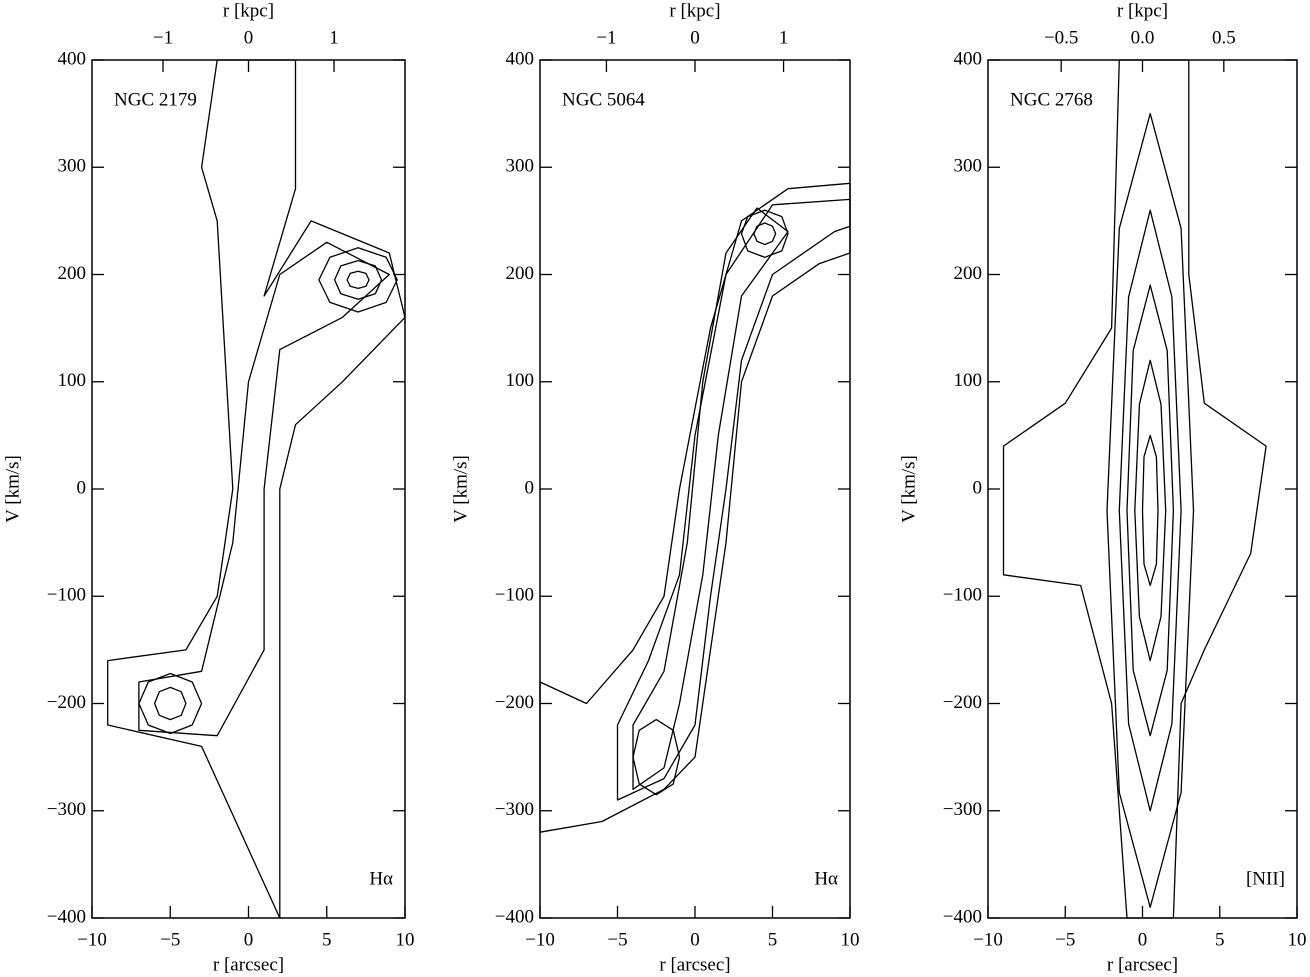 The width and height of the screenshot is (1310, 977). What do you see at coordinates (1061, 37) in the screenshot?
I see `x2-tick-label: −0.5` at bounding box center [1061, 37].